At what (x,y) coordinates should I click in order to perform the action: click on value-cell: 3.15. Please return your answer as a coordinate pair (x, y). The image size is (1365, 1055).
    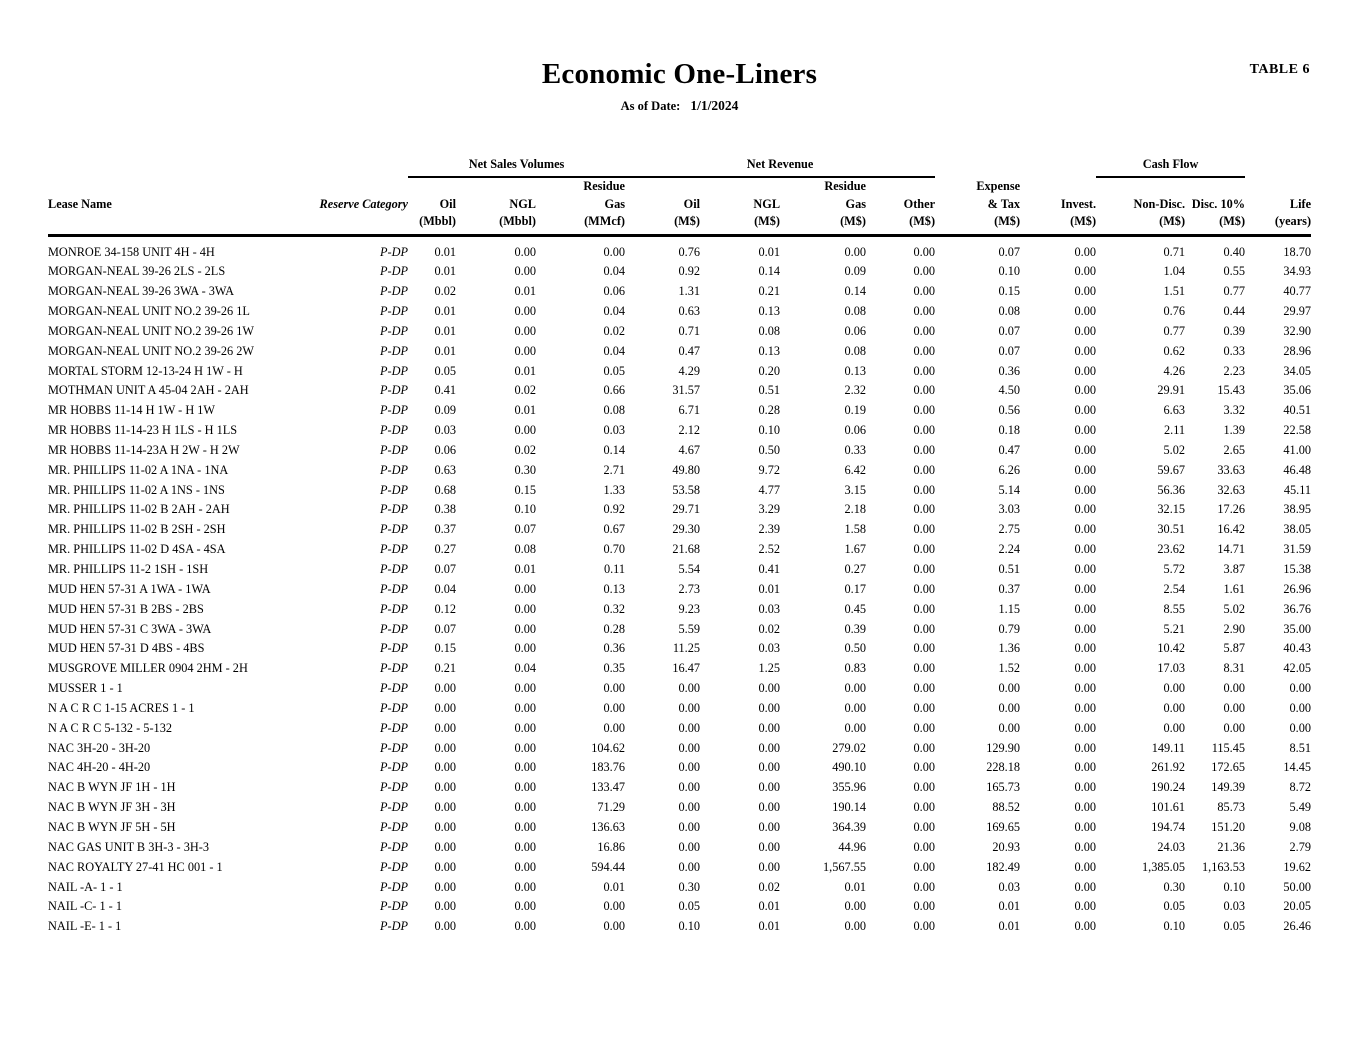
    Looking at the image, I should click on (855, 489).